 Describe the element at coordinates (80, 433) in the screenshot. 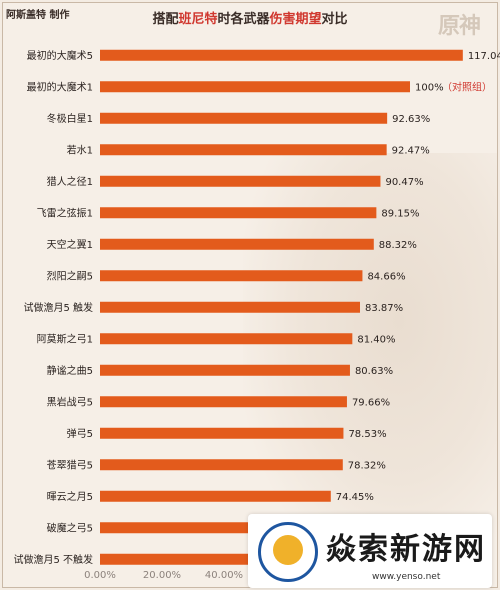

I see `category-label: 弹弓5` at that location.